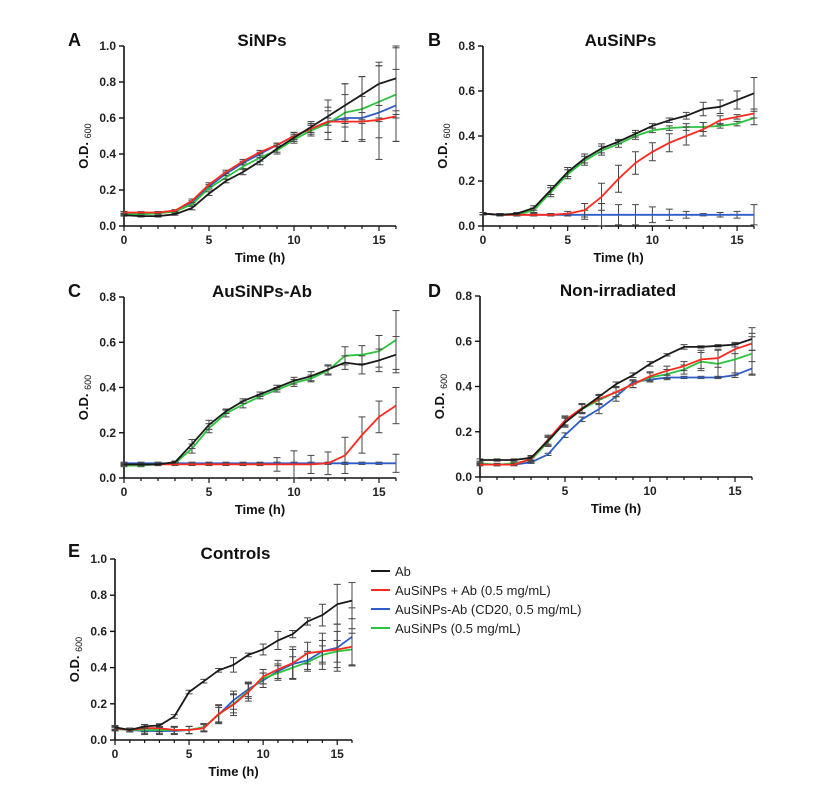 The height and width of the screenshot is (802, 815). Describe the element at coordinates (434, 291) in the screenshot. I see `panel-letter: D` at that location.